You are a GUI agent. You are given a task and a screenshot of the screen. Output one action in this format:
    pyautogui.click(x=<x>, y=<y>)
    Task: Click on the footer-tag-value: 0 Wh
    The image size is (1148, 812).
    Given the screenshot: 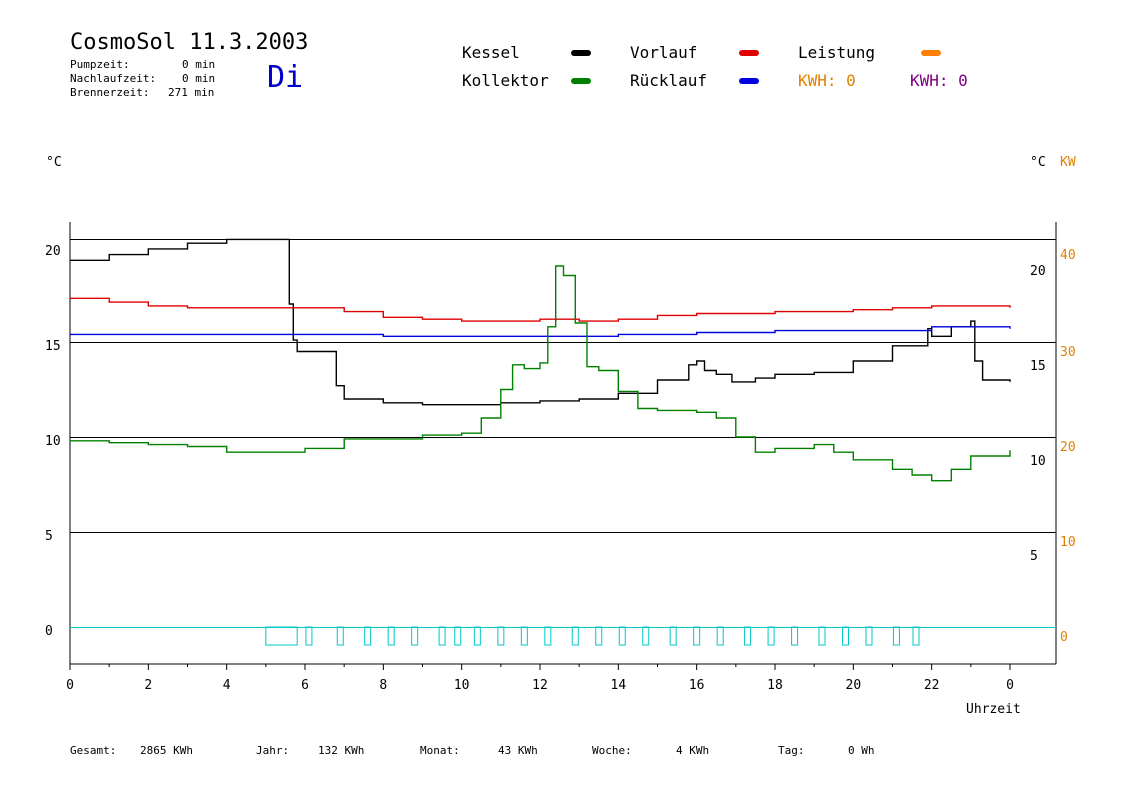 What is the action you would take?
    pyautogui.click(x=861, y=750)
    